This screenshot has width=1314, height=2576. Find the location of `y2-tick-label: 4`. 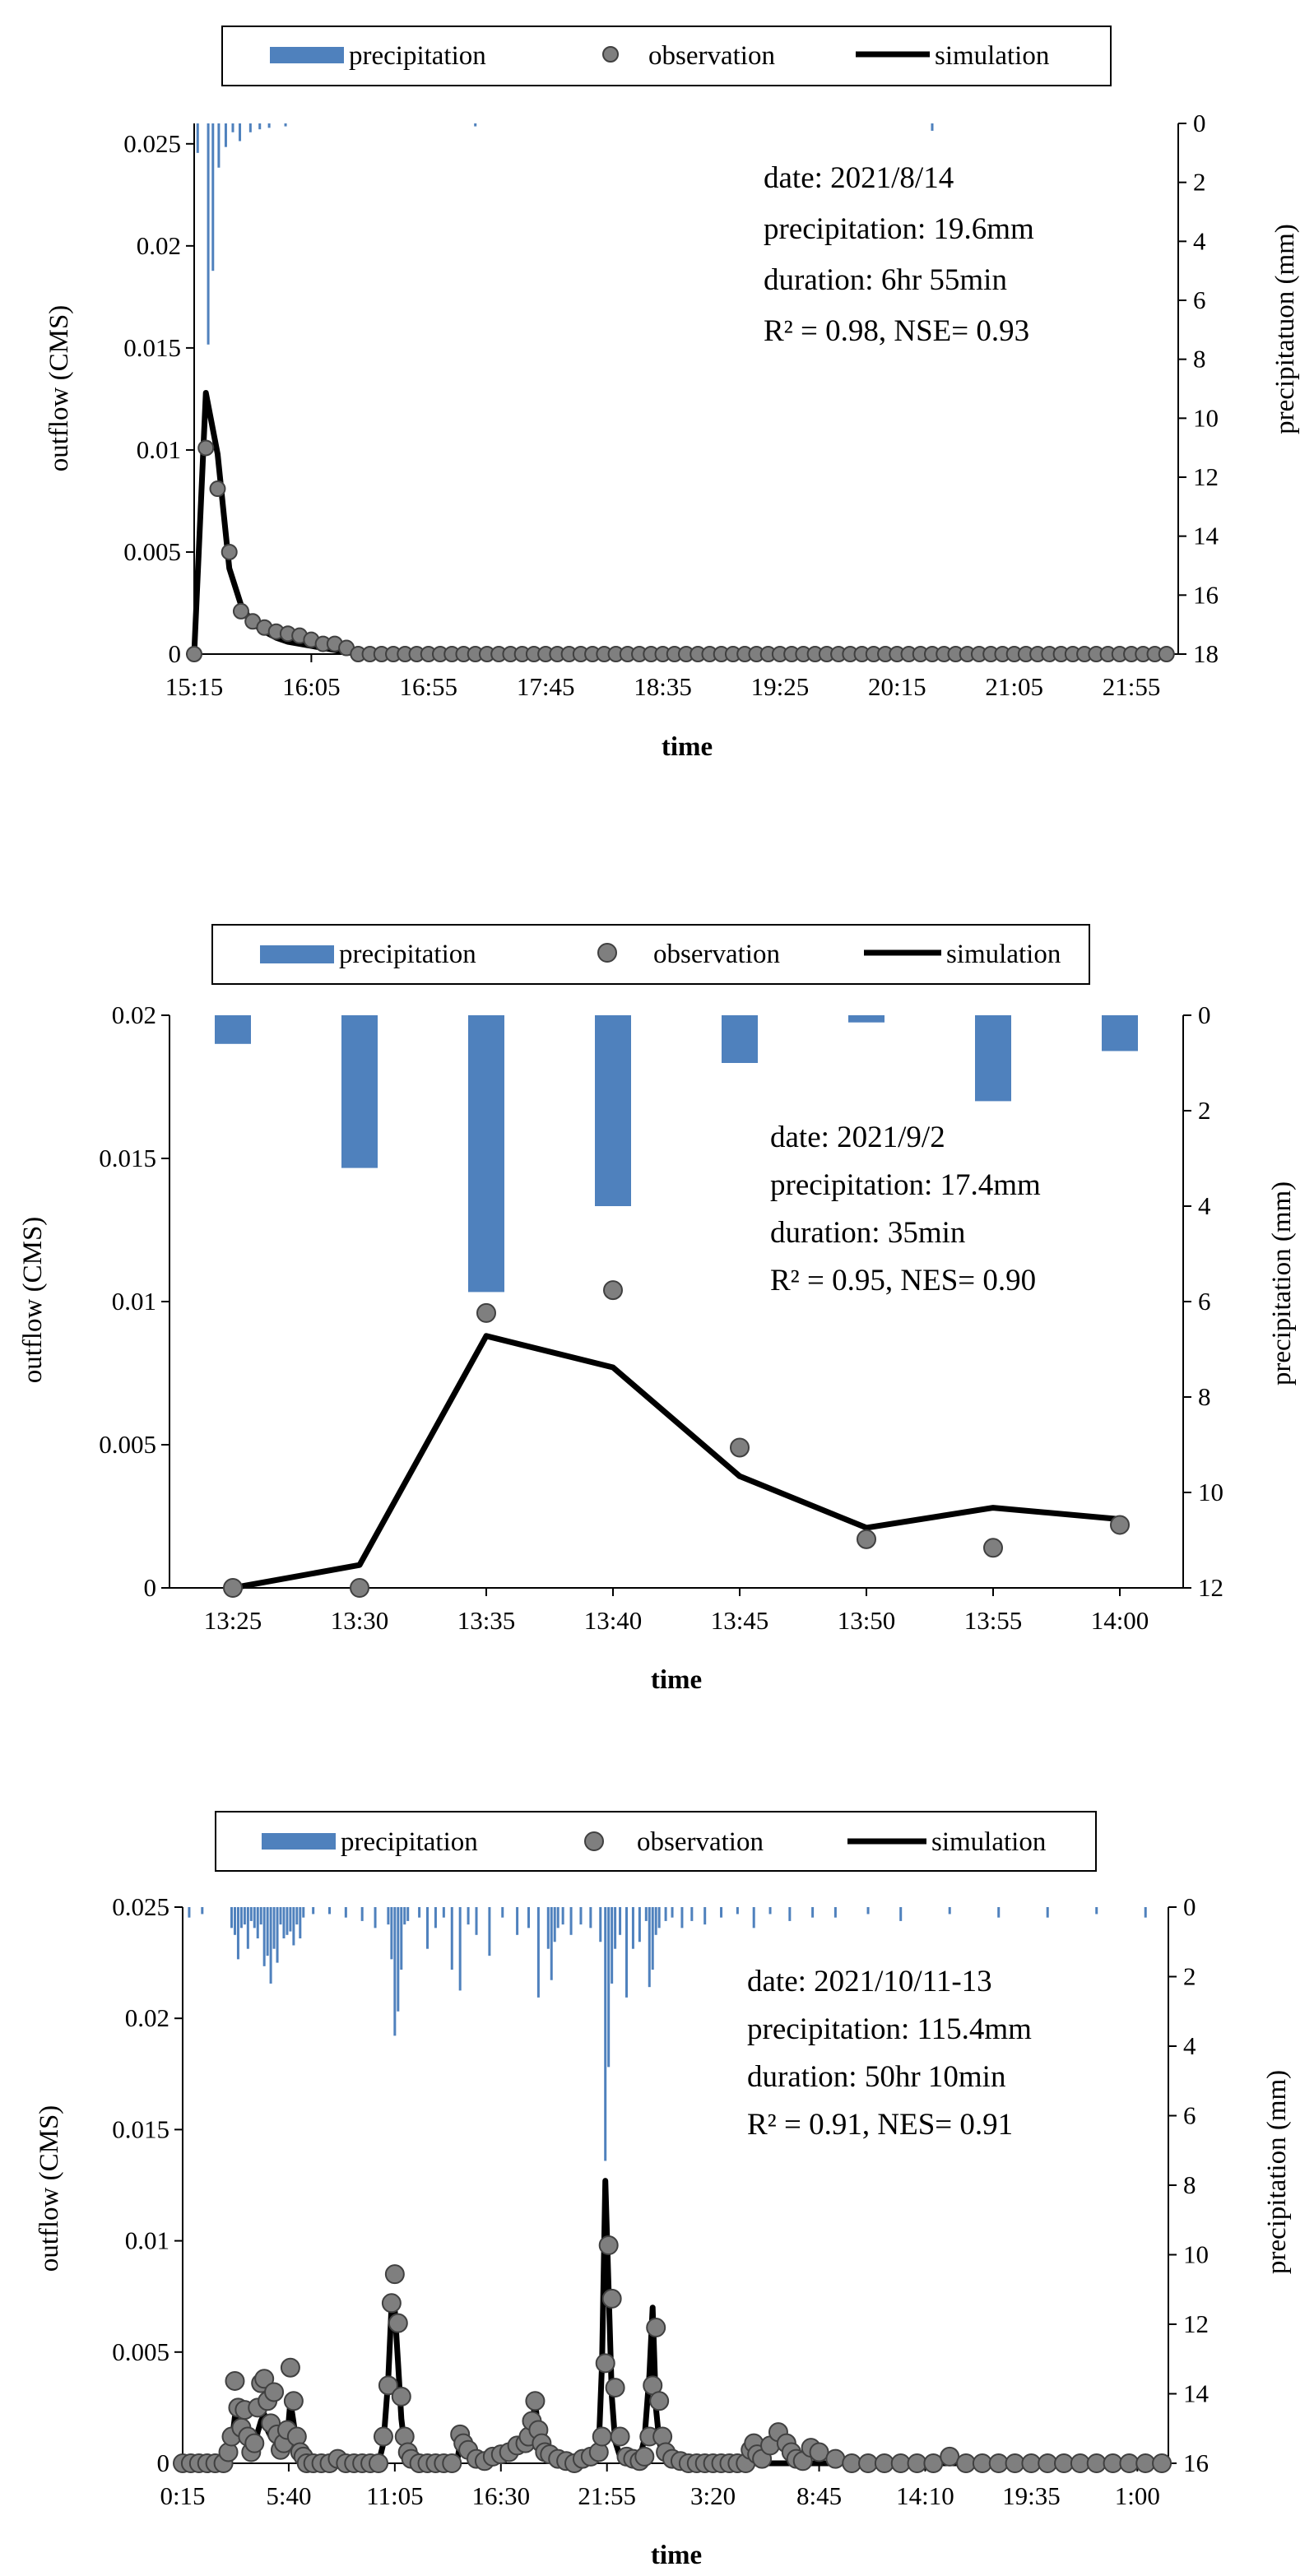

y2-tick-label: 4 is located at coordinates (1189, 2045).